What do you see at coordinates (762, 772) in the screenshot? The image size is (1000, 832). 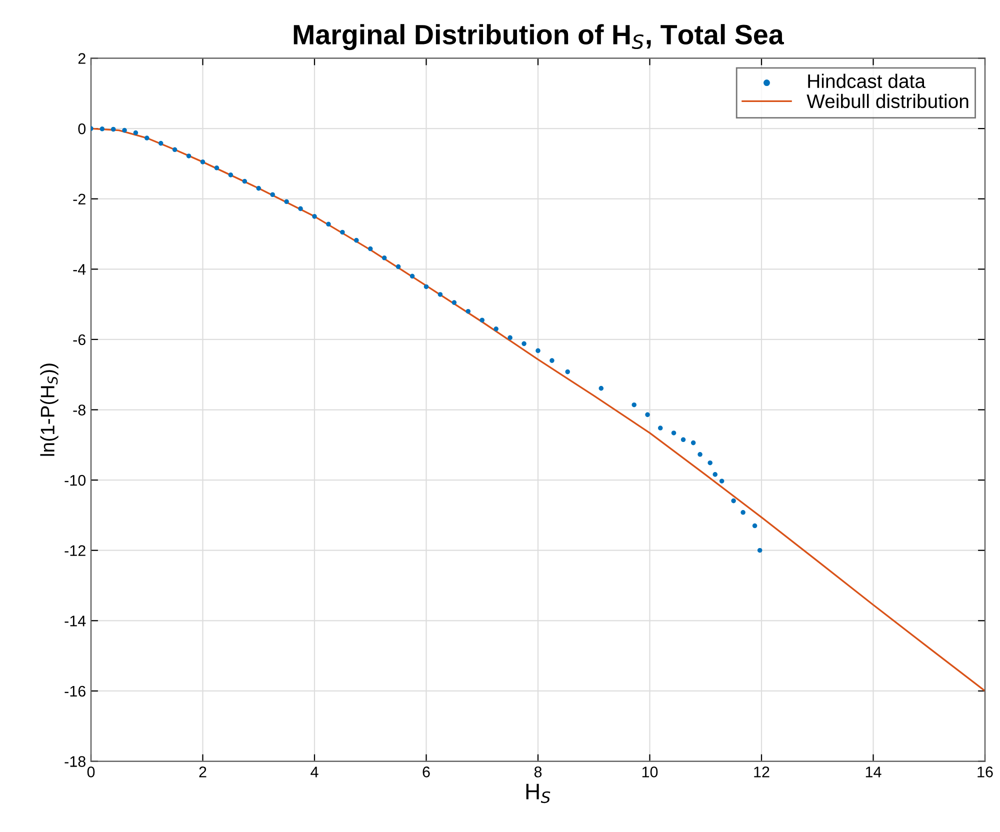 I see `x-tick-label: 12` at bounding box center [762, 772].